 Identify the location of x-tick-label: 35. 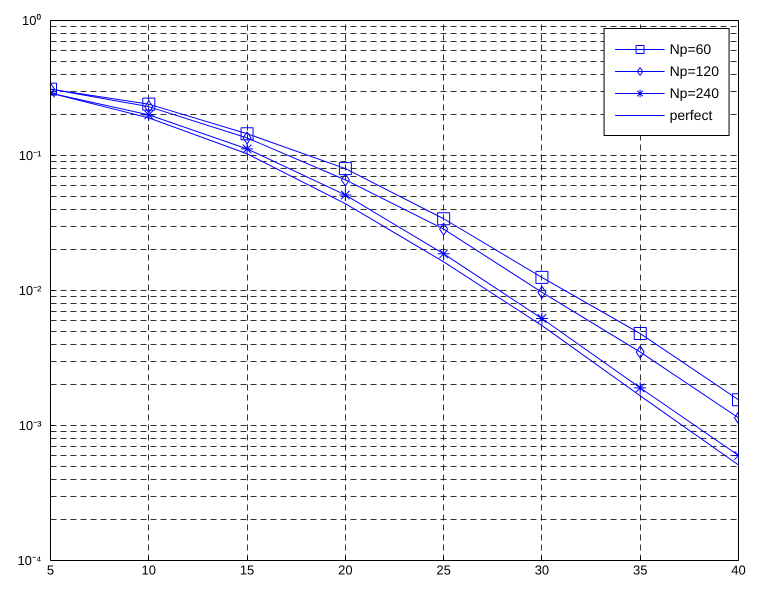
(640, 570).